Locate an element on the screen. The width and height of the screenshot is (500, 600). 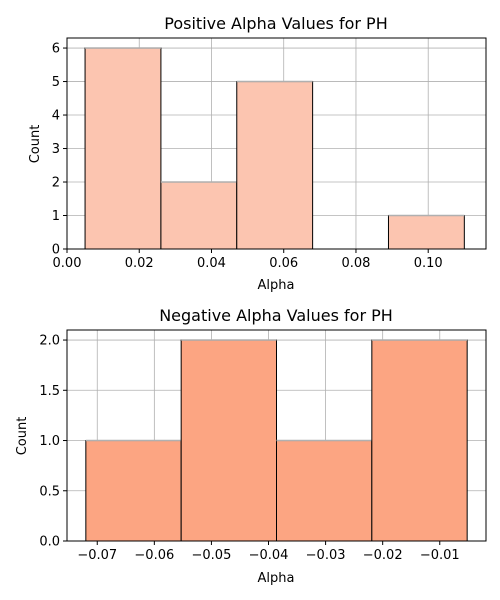
x-tick-label: −0.07 is located at coordinates (97, 555).